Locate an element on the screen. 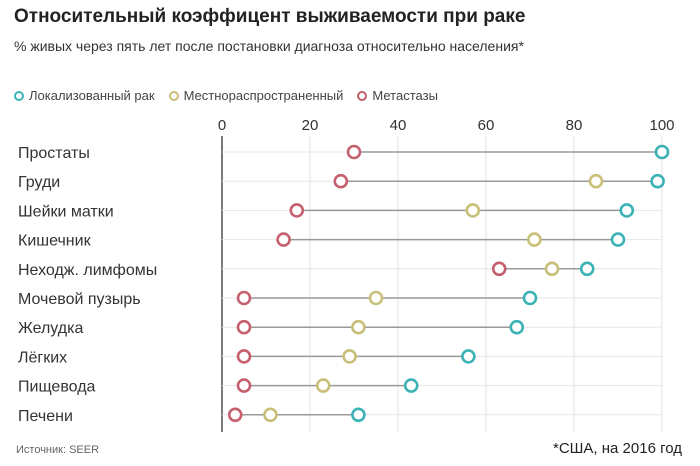 This screenshot has height=466, width=700. legend-label: Локализованный рак is located at coordinates (92, 95).